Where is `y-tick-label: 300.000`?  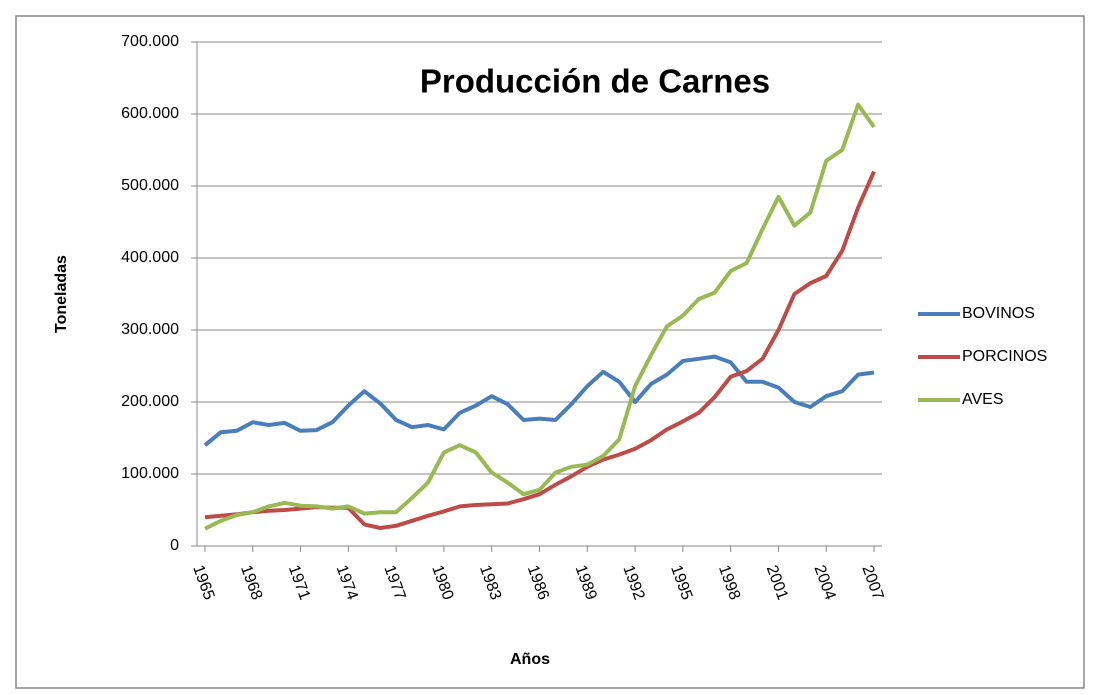
y-tick-label: 300.000 is located at coordinates (150, 329).